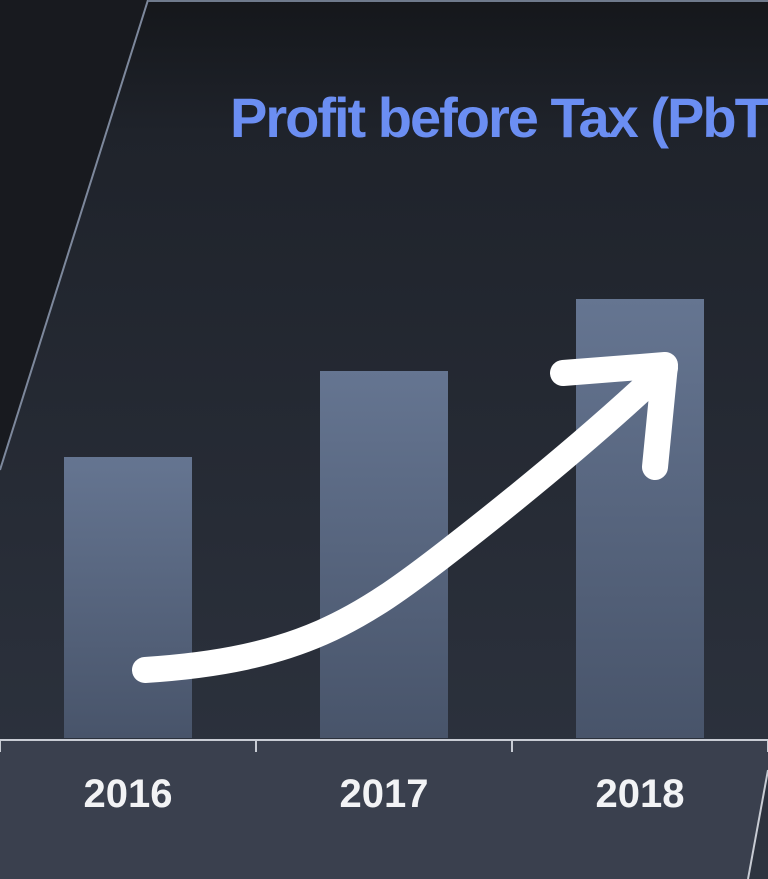  What do you see at coordinates (74, 235) in the screenshot?
I see `panel-edge` at bounding box center [74, 235].